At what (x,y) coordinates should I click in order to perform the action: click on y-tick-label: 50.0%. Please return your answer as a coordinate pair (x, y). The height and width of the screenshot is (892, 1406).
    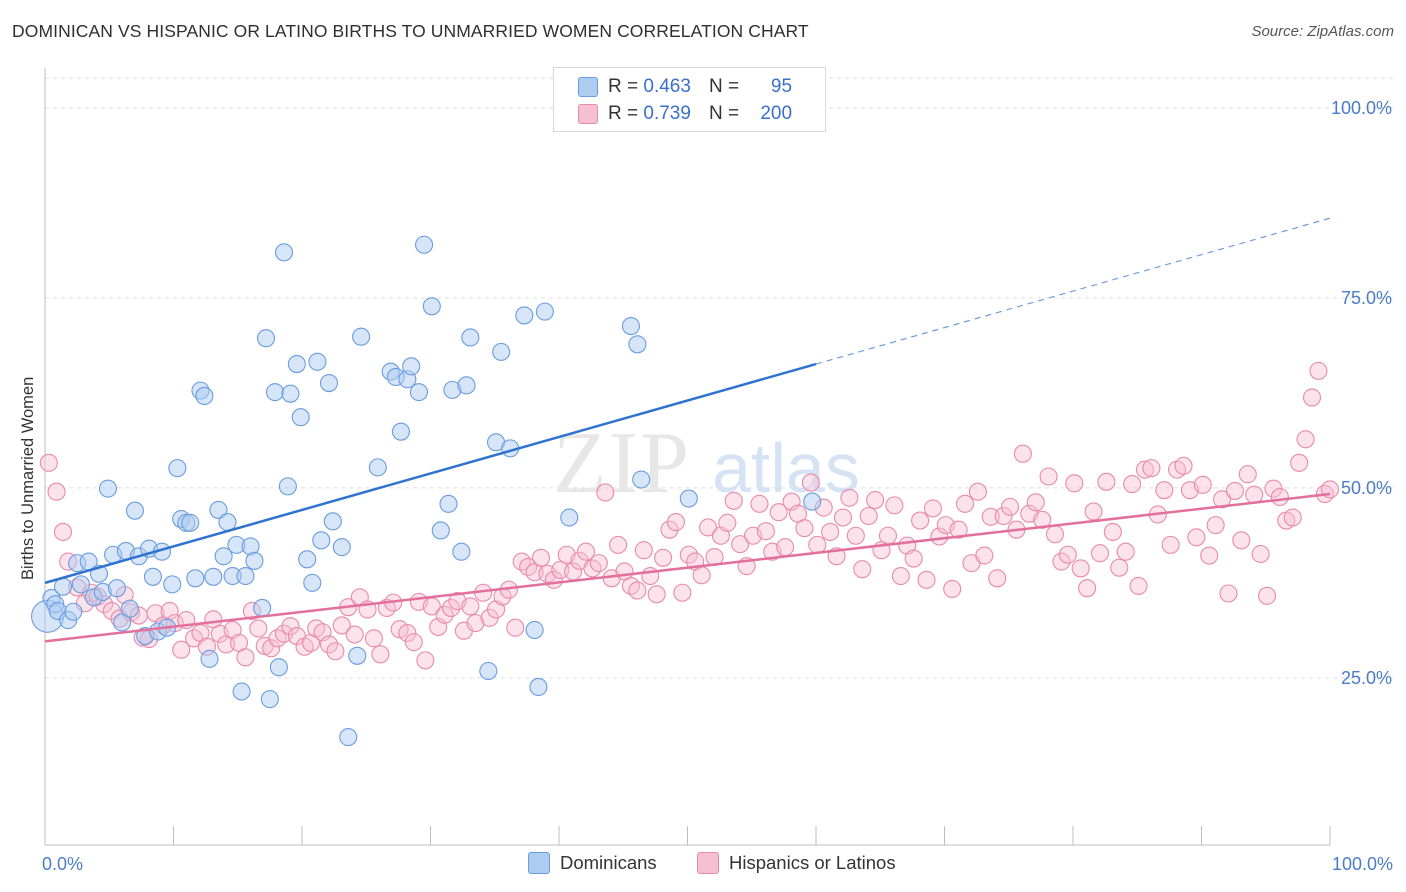
    Looking at the image, I should click on (1366, 488).